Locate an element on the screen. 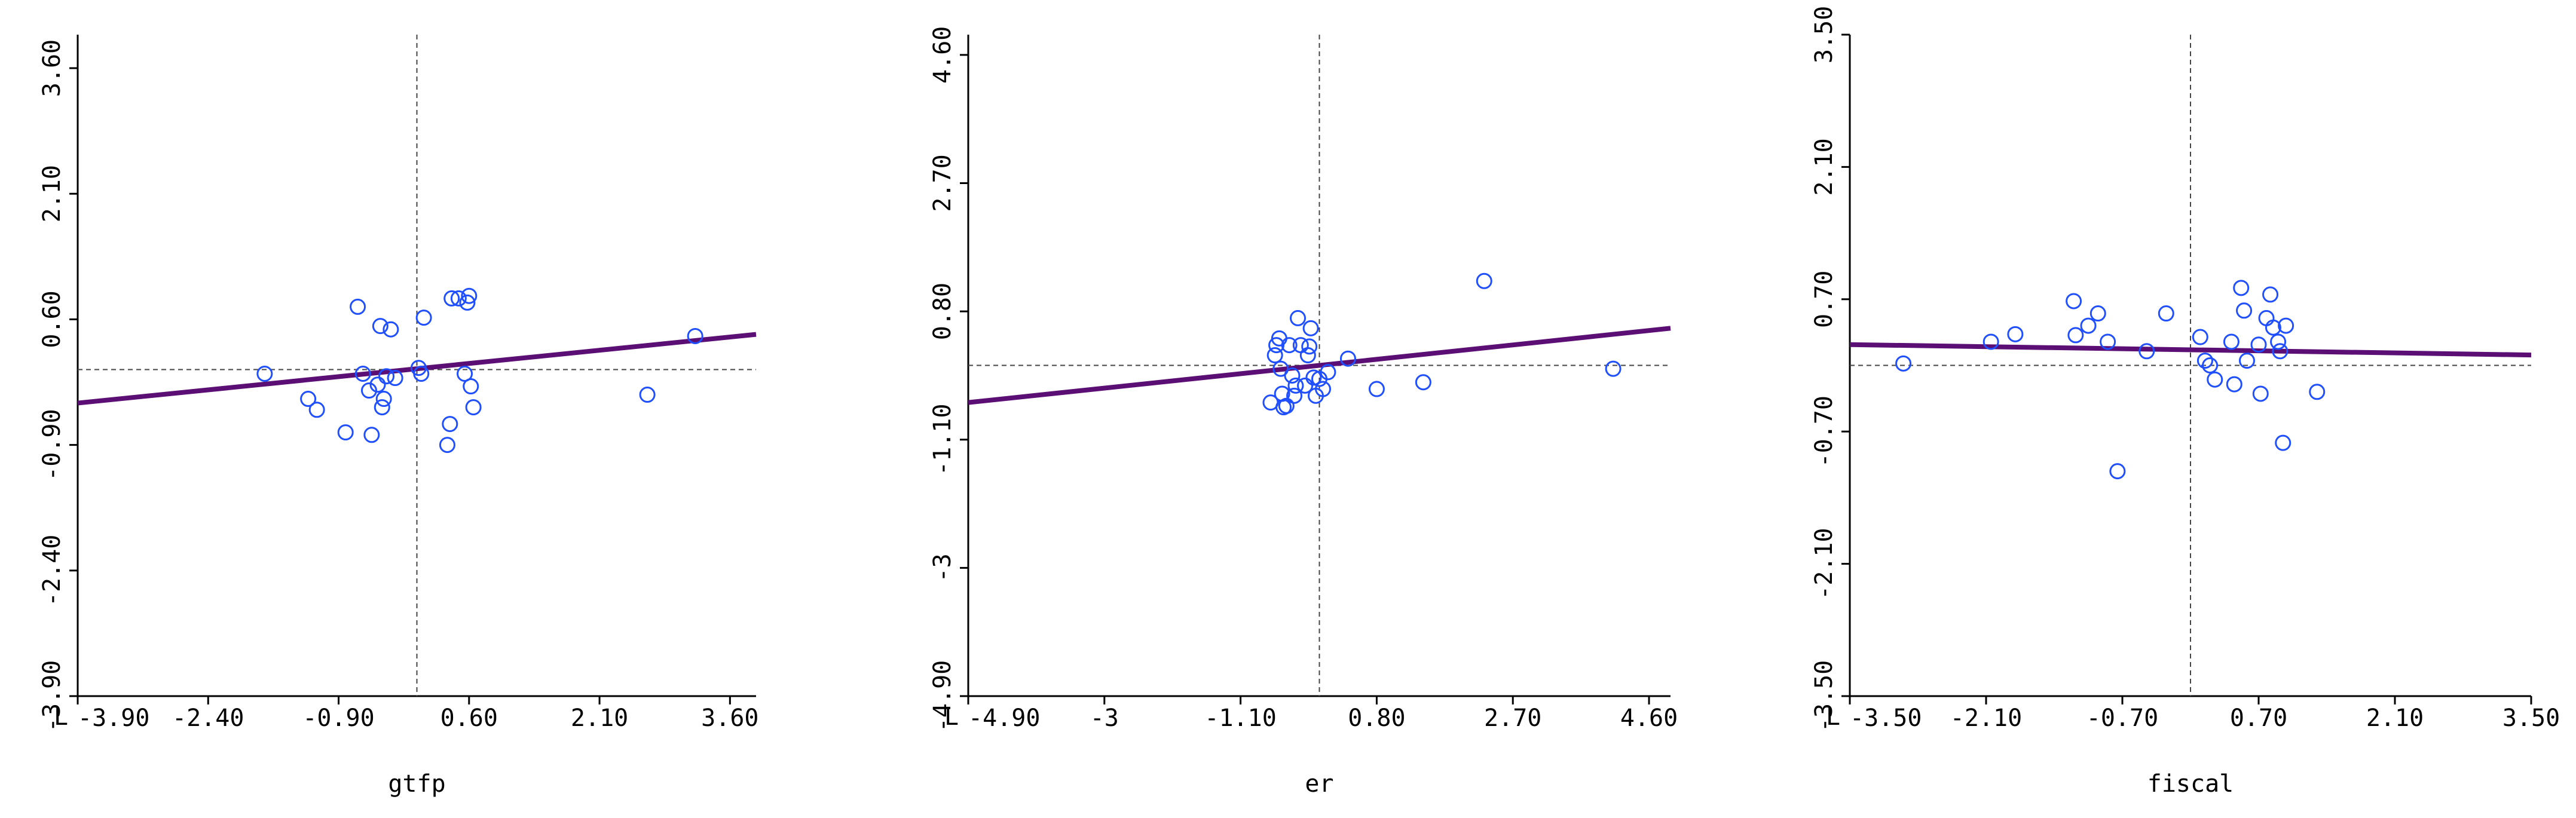 Image resolution: width=2576 pixels, height=818 pixels. x-tick-label: 0.60 is located at coordinates (469, 718).